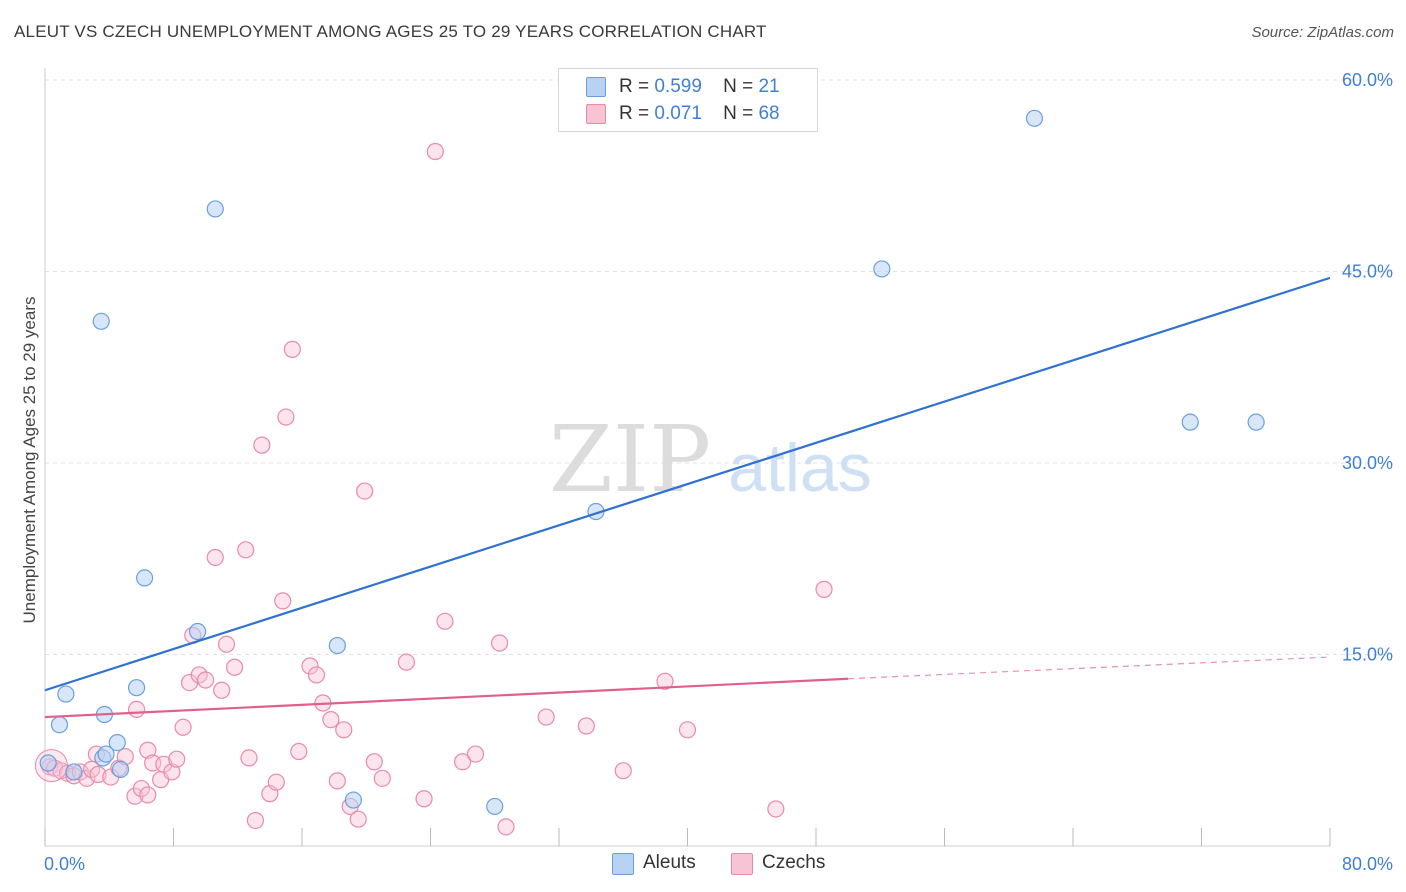 Image resolution: width=1406 pixels, height=892 pixels. What do you see at coordinates (699, 113) in the screenshot?
I see `legend-text-czechs: R = 0.071 N = 68` at bounding box center [699, 113].